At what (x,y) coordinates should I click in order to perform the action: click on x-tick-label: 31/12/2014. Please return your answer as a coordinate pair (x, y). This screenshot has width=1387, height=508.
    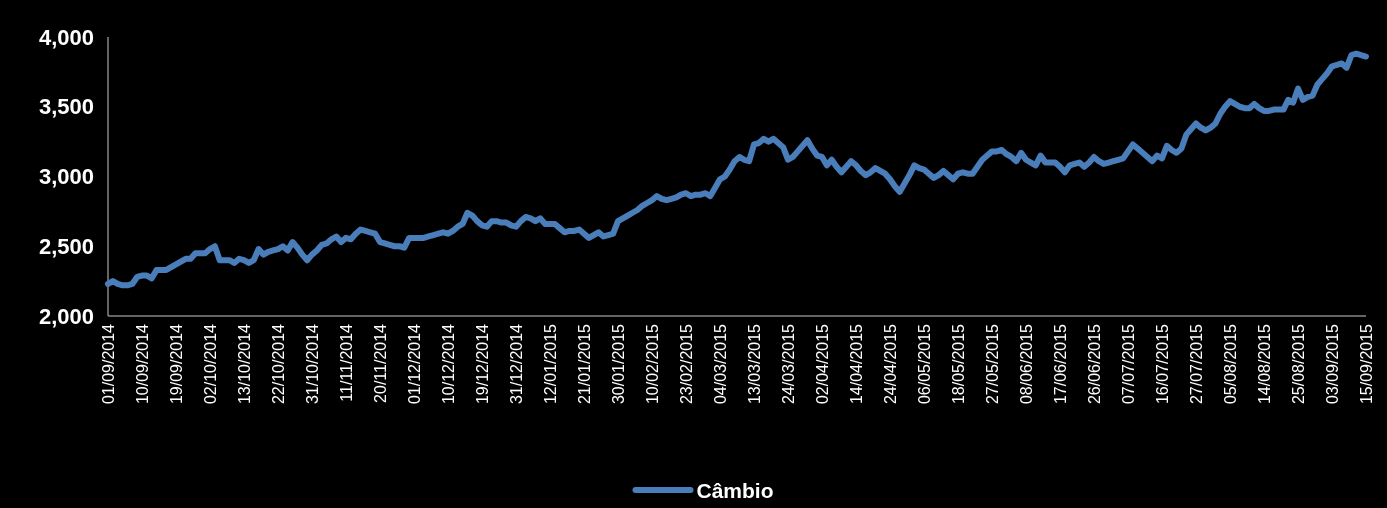
    Looking at the image, I should click on (516, 364).